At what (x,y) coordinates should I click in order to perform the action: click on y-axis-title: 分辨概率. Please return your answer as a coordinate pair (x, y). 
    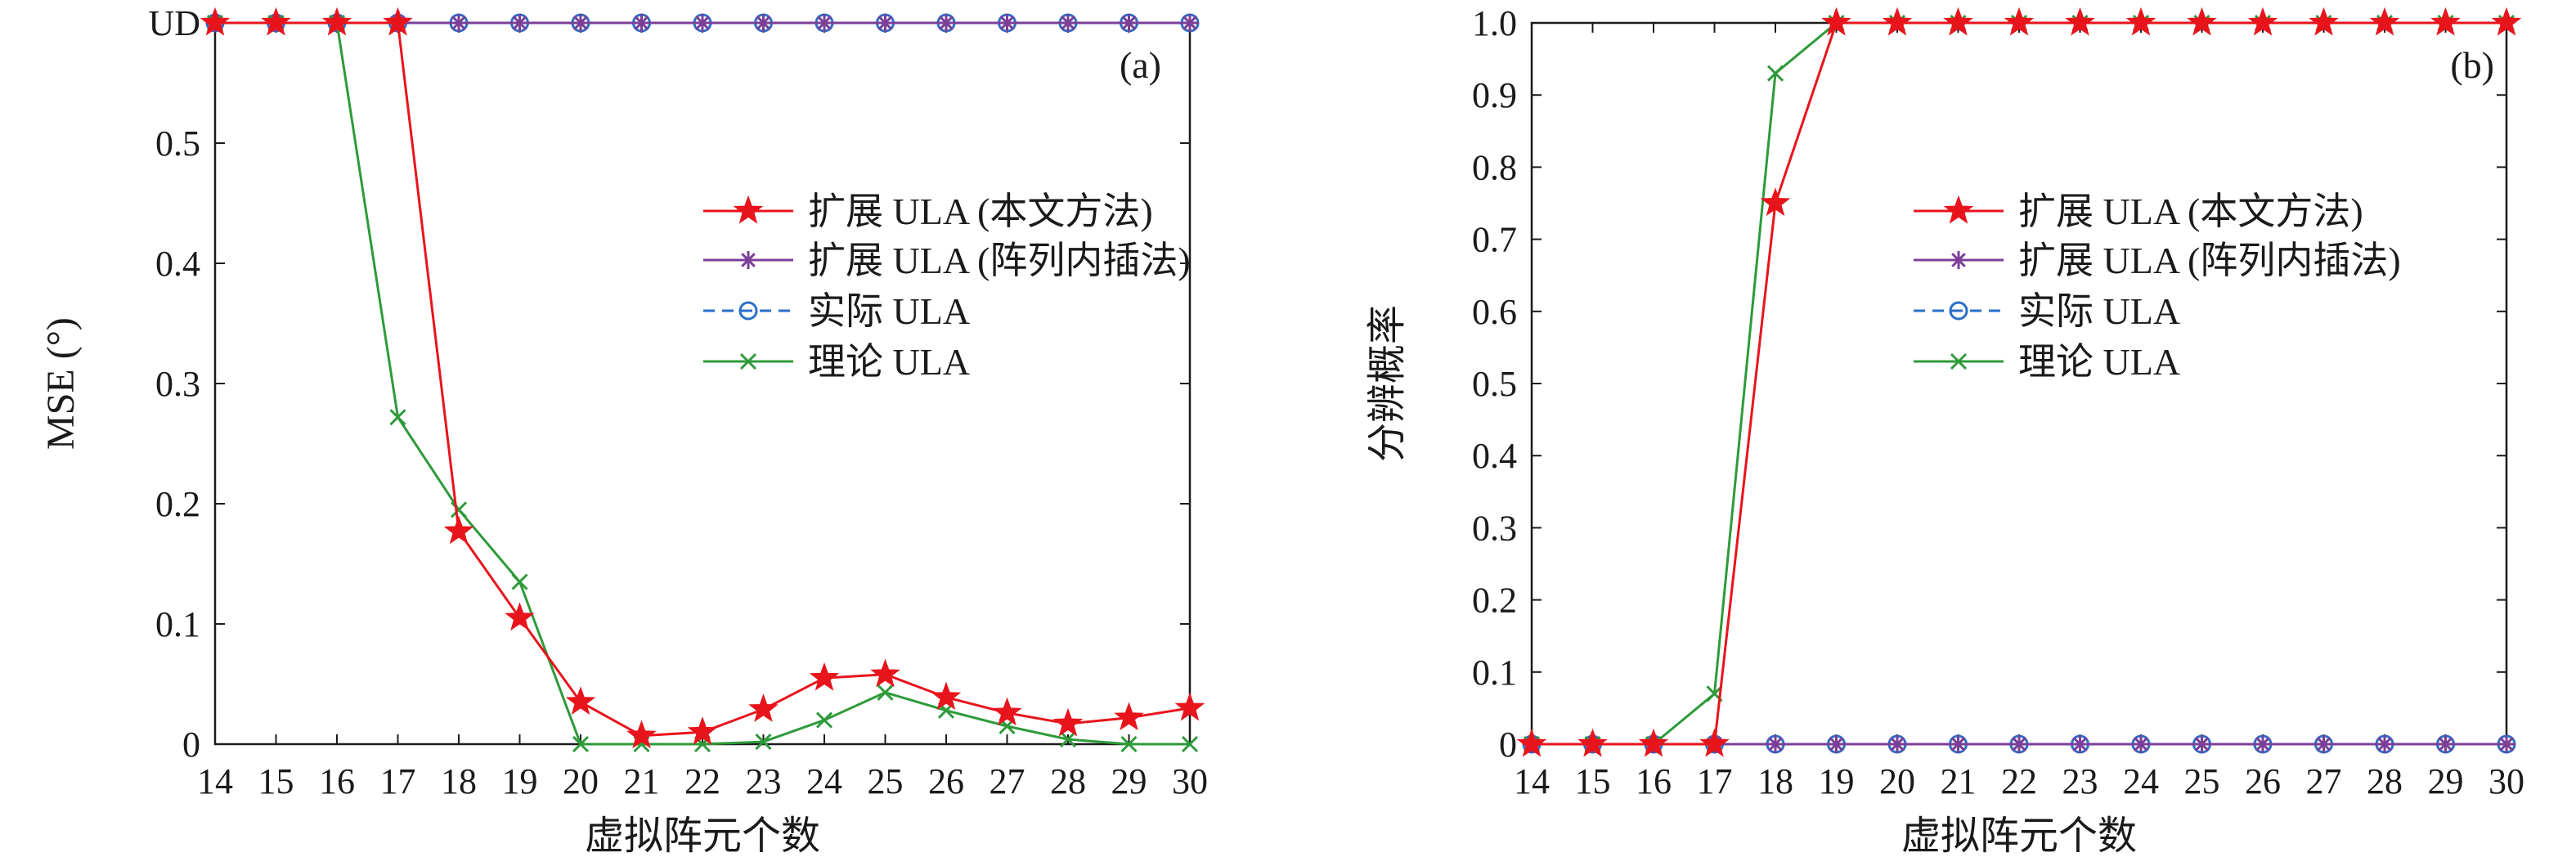
    Looking at the image, I should click on (1388, 383).